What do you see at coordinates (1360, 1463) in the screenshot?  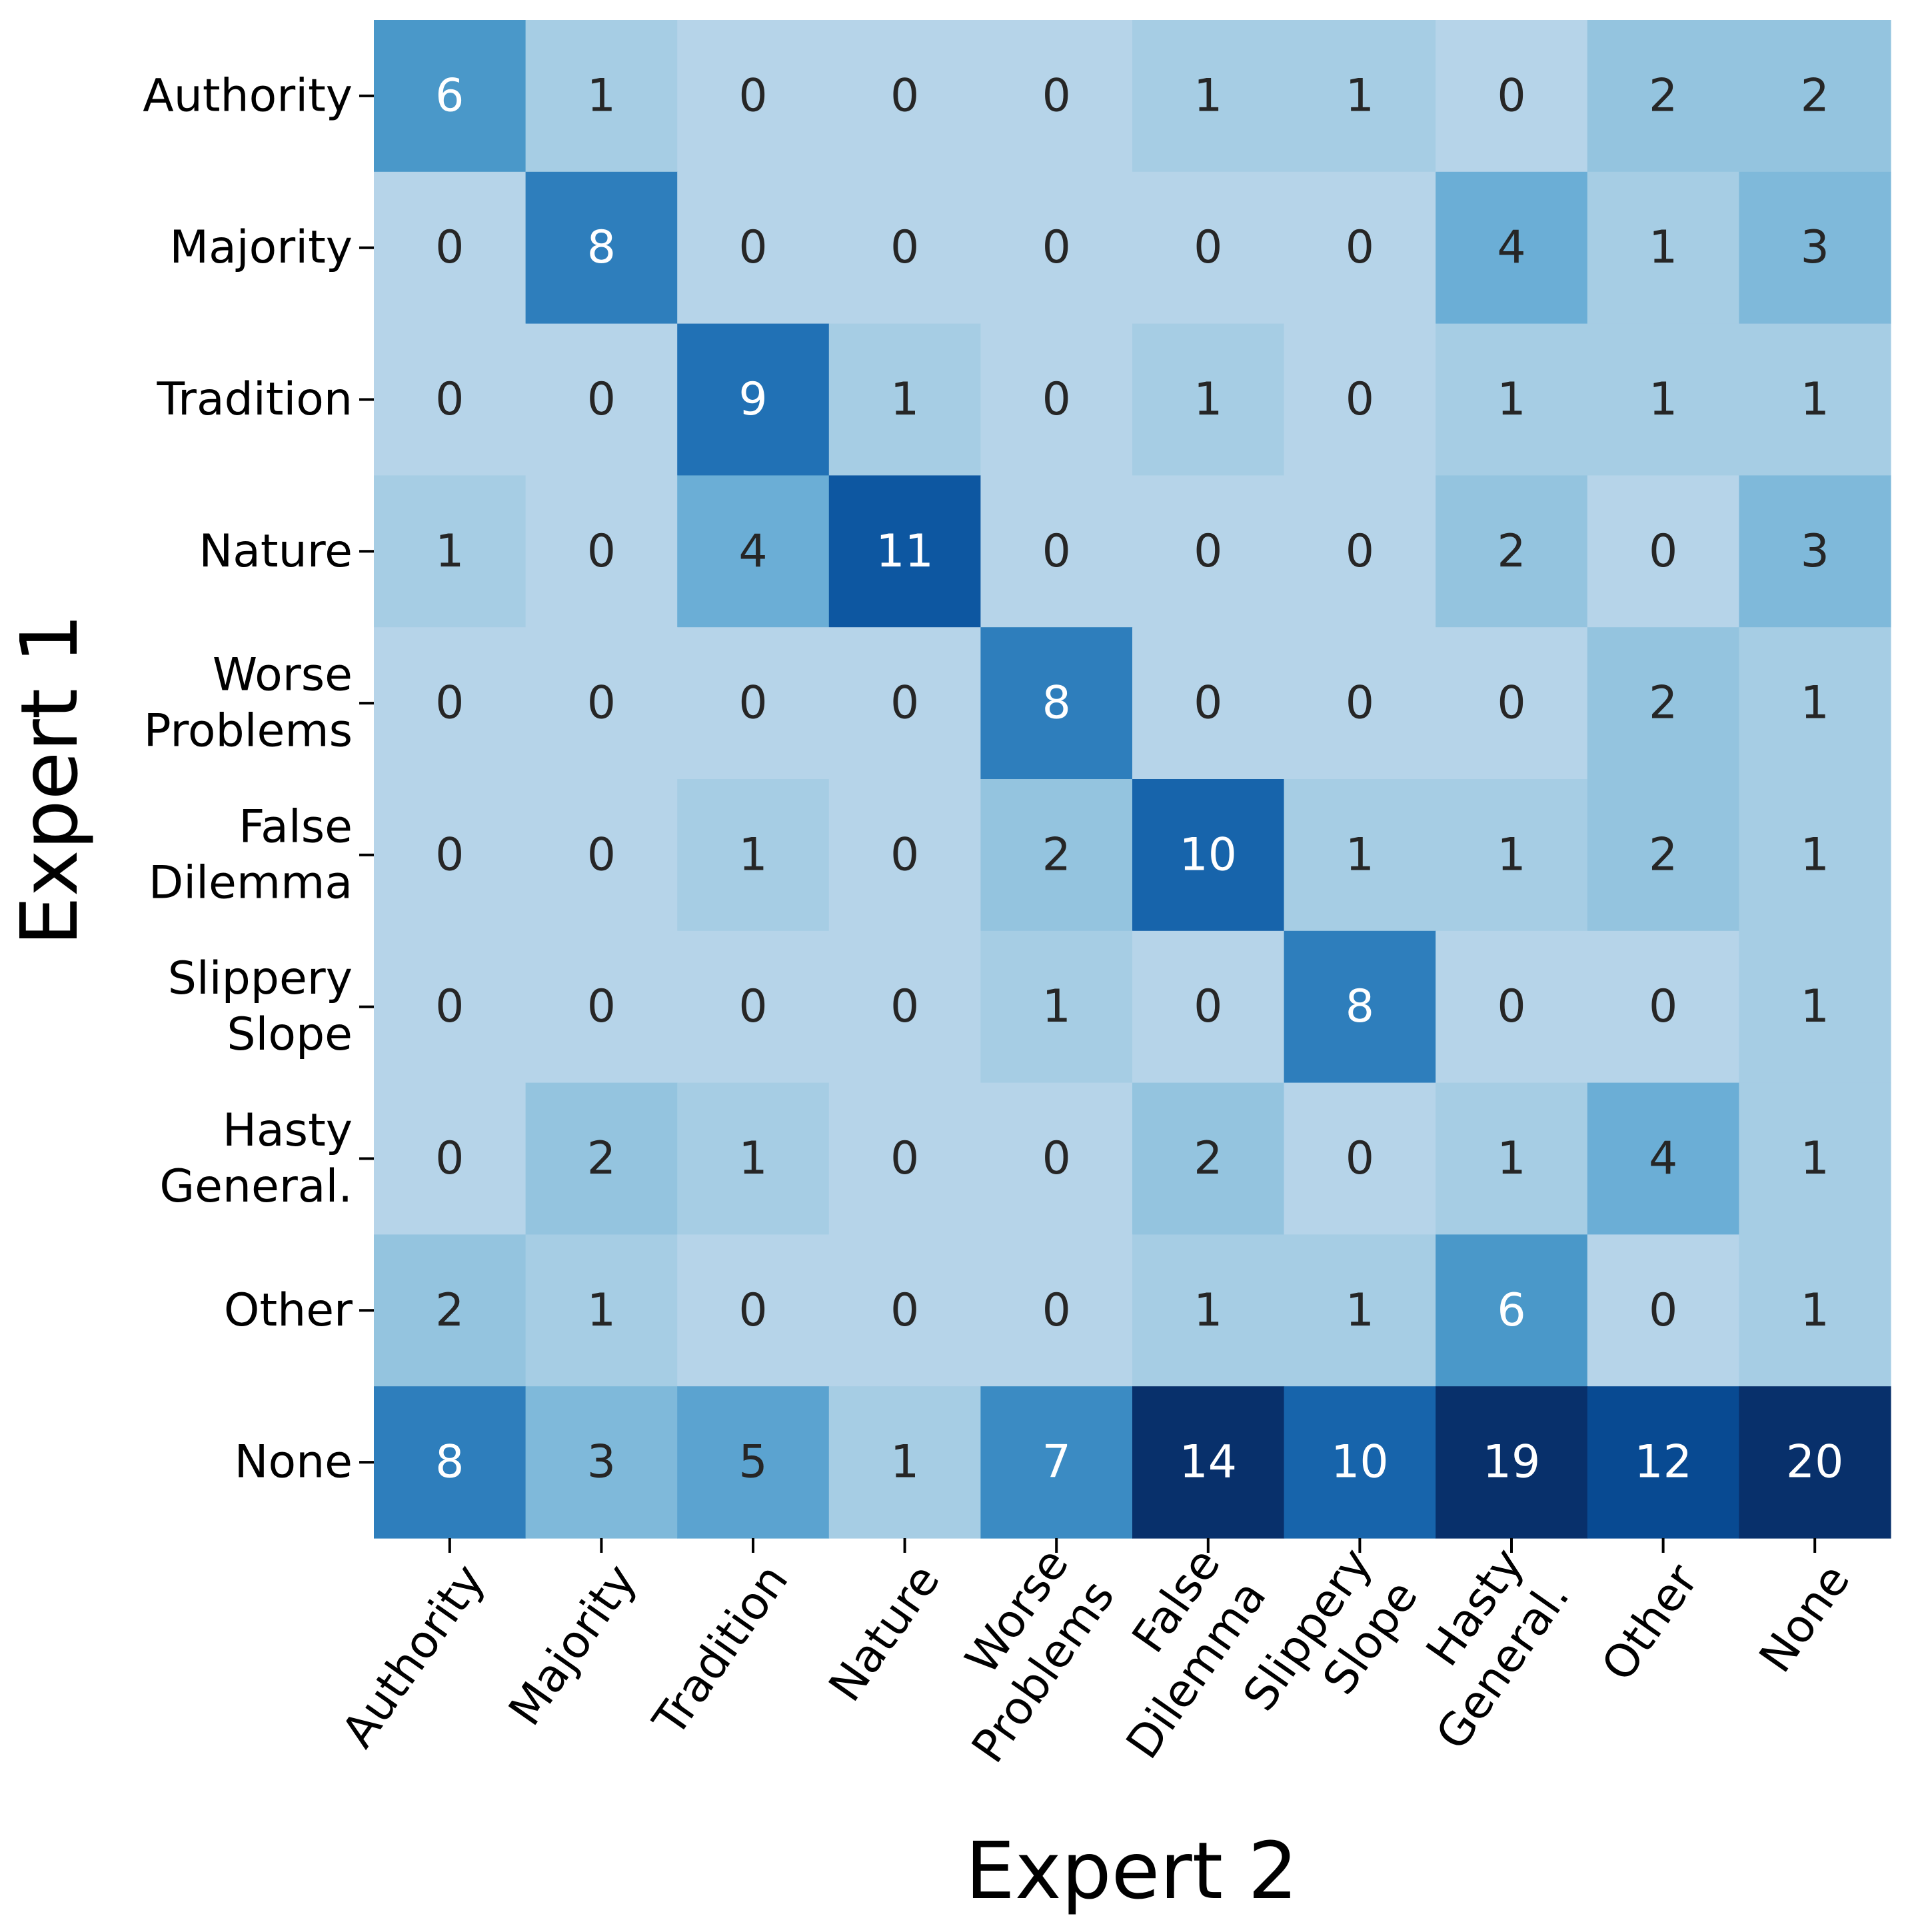 I see `cell-value-label: 10` at bounding box center [1360, 1463].